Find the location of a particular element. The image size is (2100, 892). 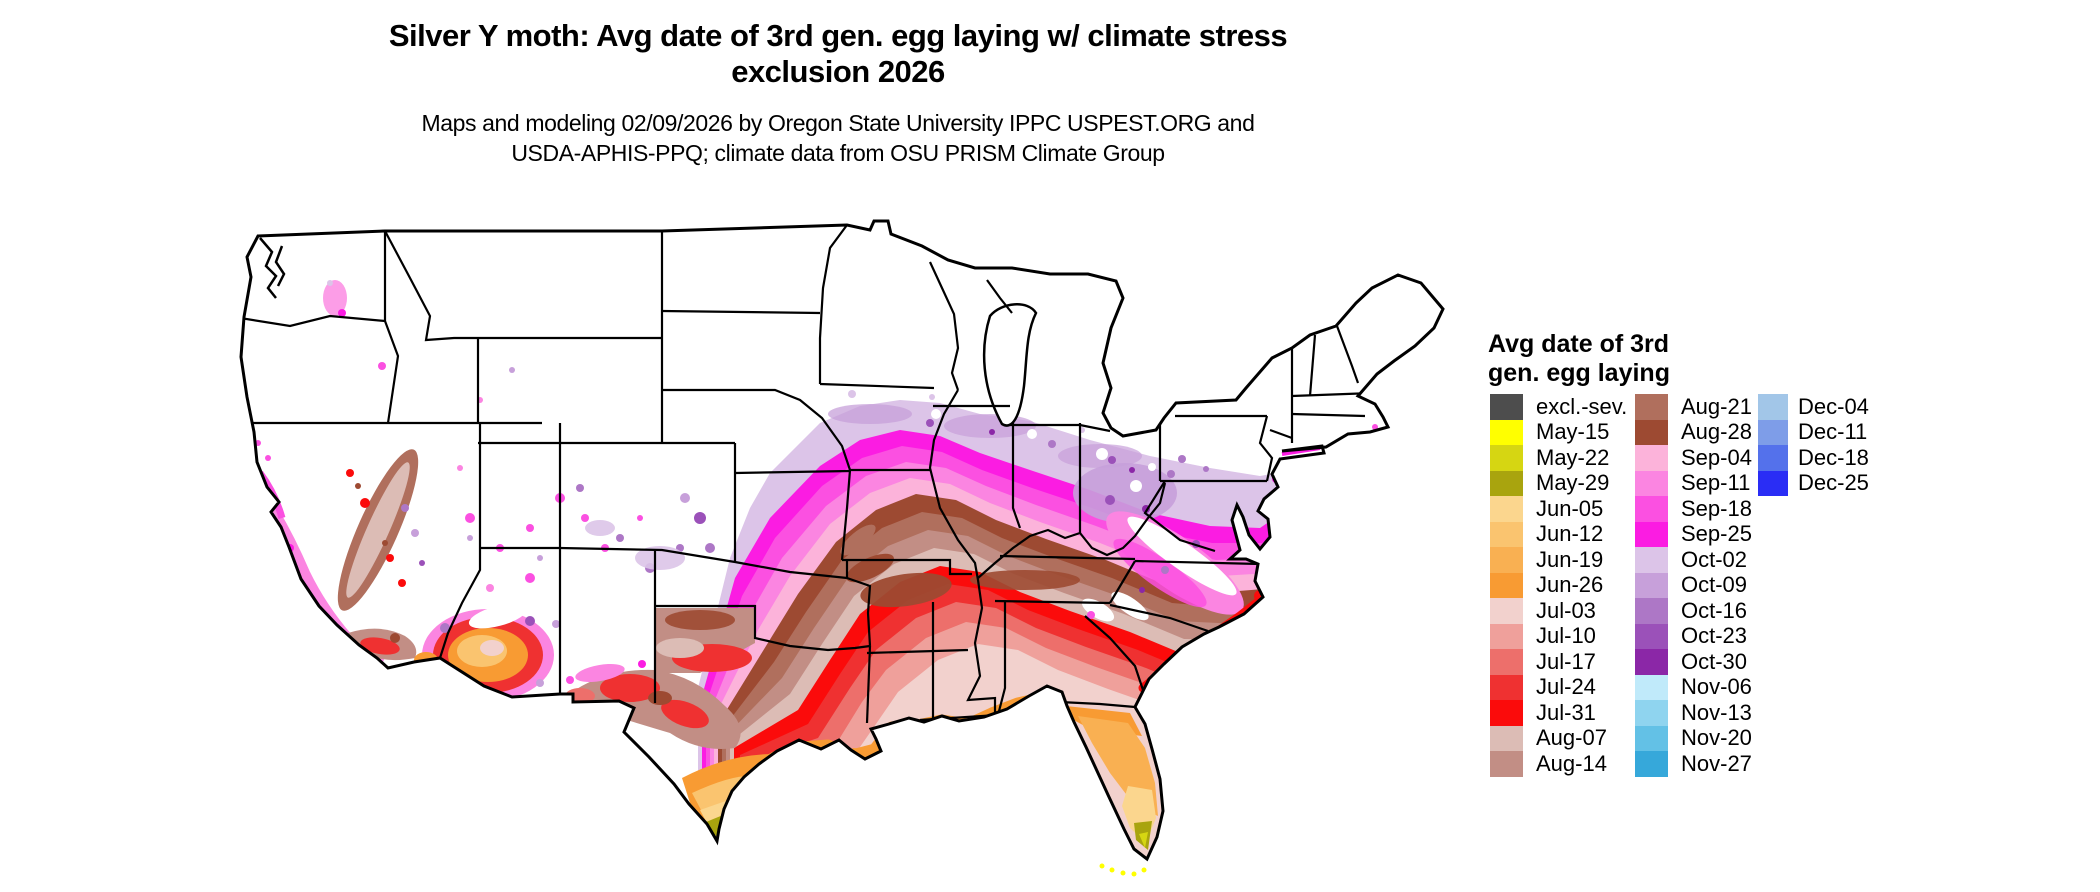

legend-label: Nov-06 is located at coordinates (1716, 687).